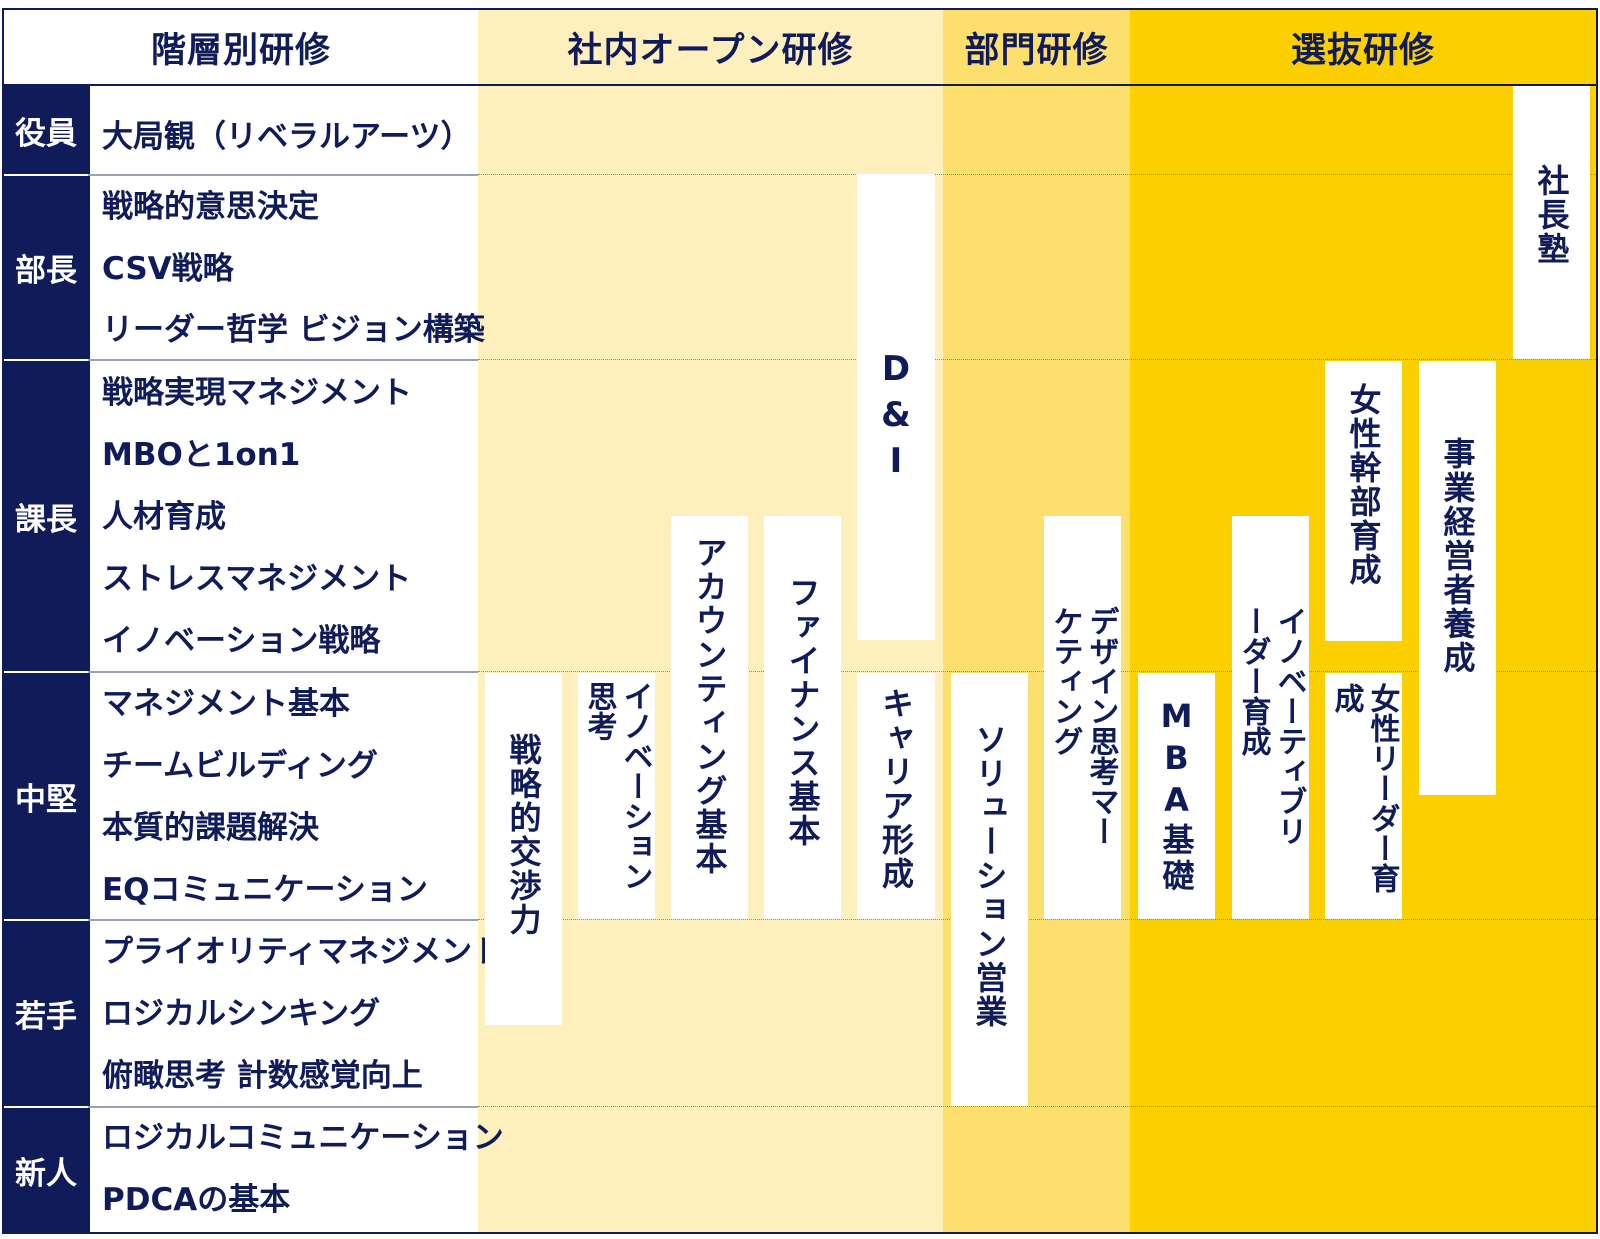  What do you see at coordinates (989, 889) in the screenshot?
I see `program-solution-sales: ソリューション営業` at bounding box center [989, 889].